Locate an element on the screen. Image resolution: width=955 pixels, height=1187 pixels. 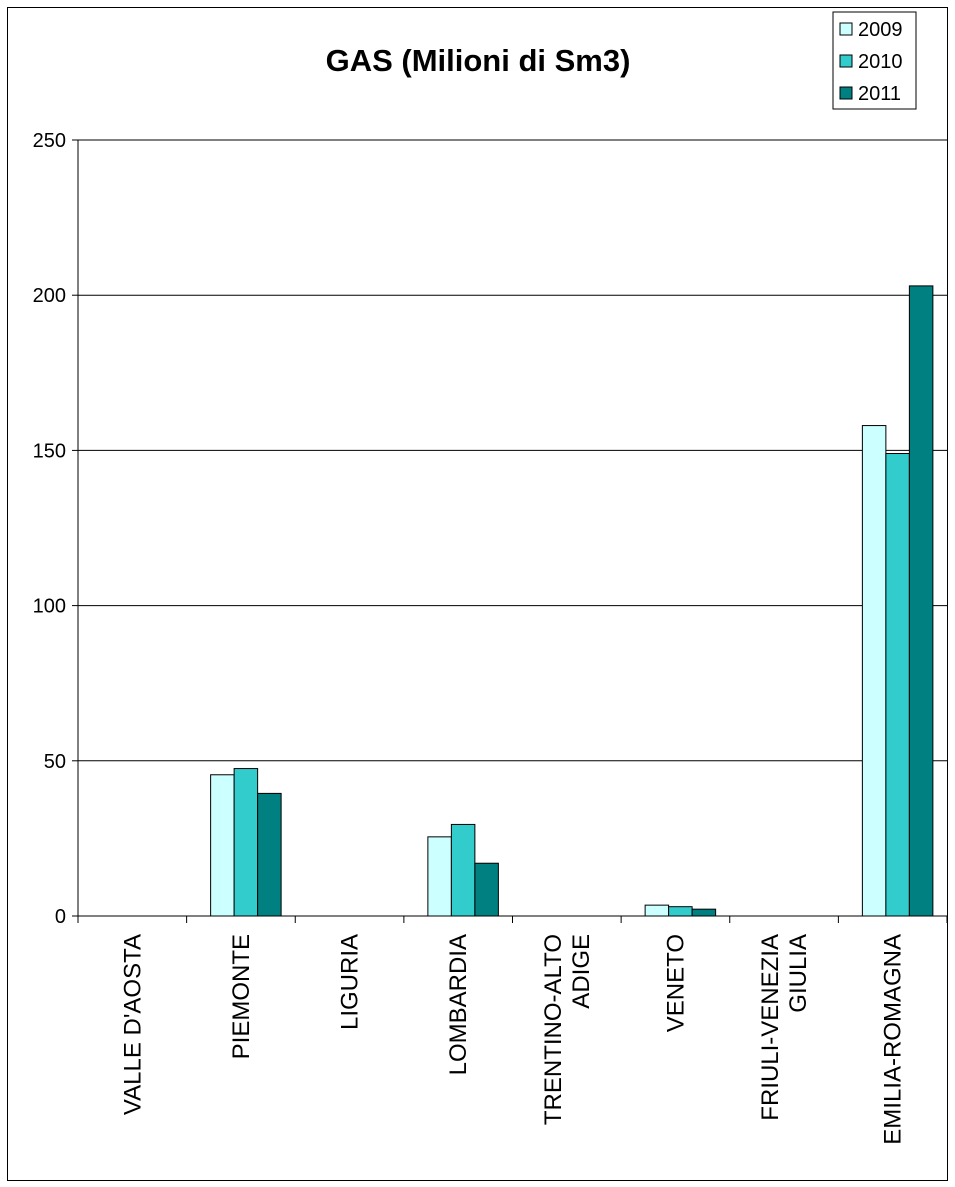
legend-swatch-2009 is located at coordinates (846, 29).